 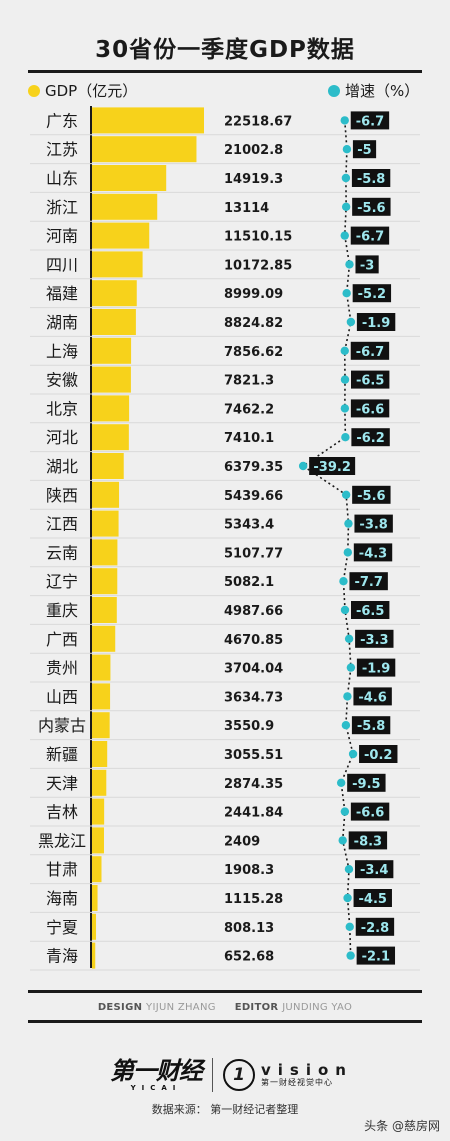 I want to click on gdp-value-label: 22518.67, so click(x=258, y=121).